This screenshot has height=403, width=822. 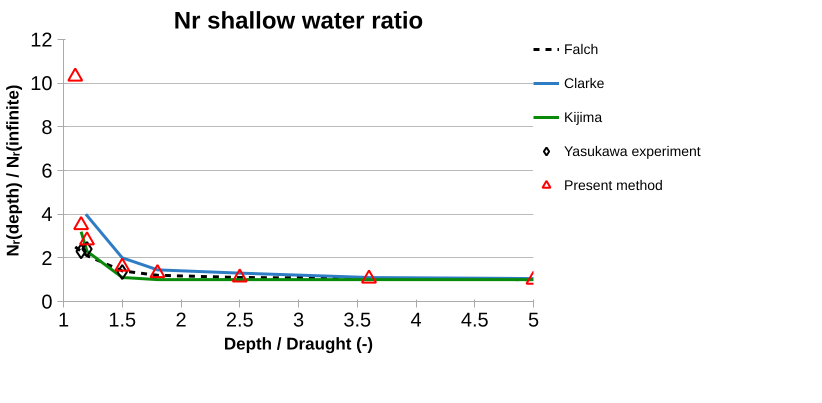 I want to click on y-tick-label: 10, so click(x=41, y=84).